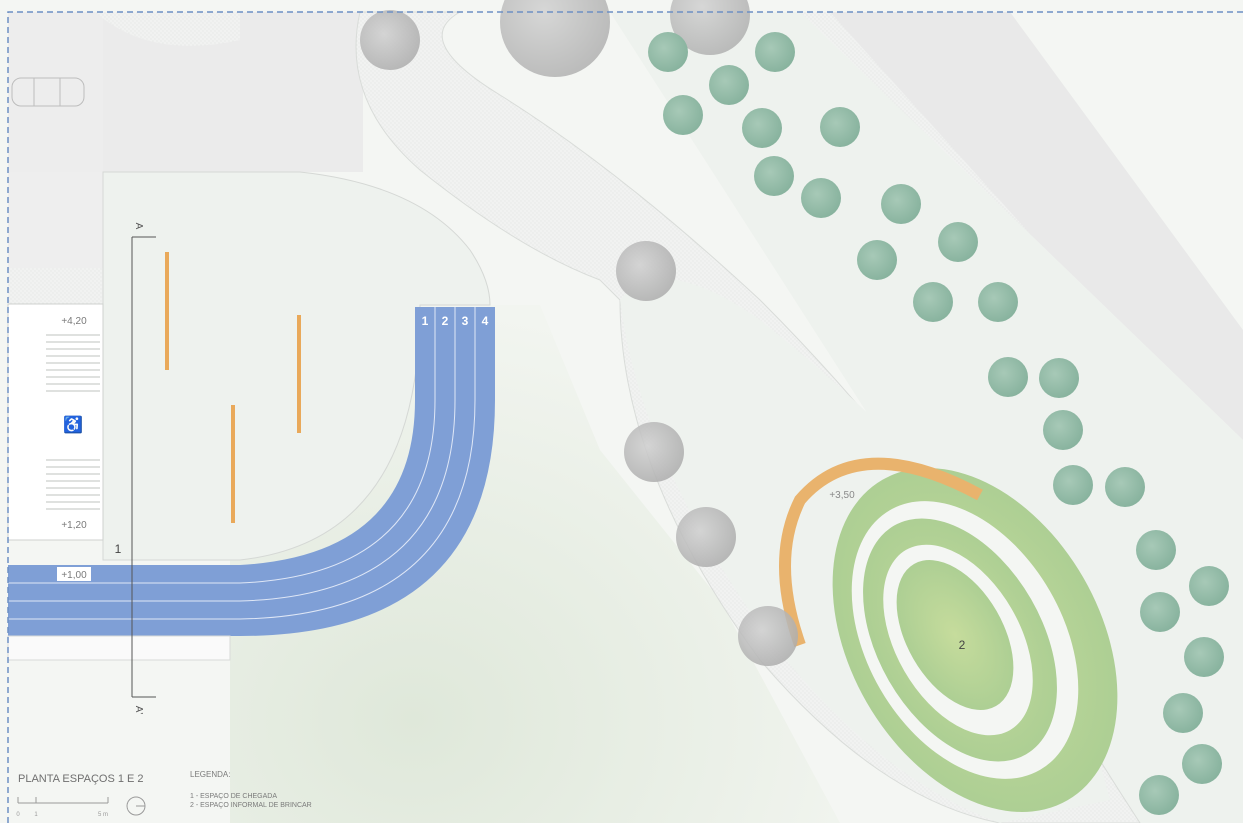  What do you see at coordinates (119, 648) in the screenshot?
I see `track-edge-strip` at bounding box center [119, 648].